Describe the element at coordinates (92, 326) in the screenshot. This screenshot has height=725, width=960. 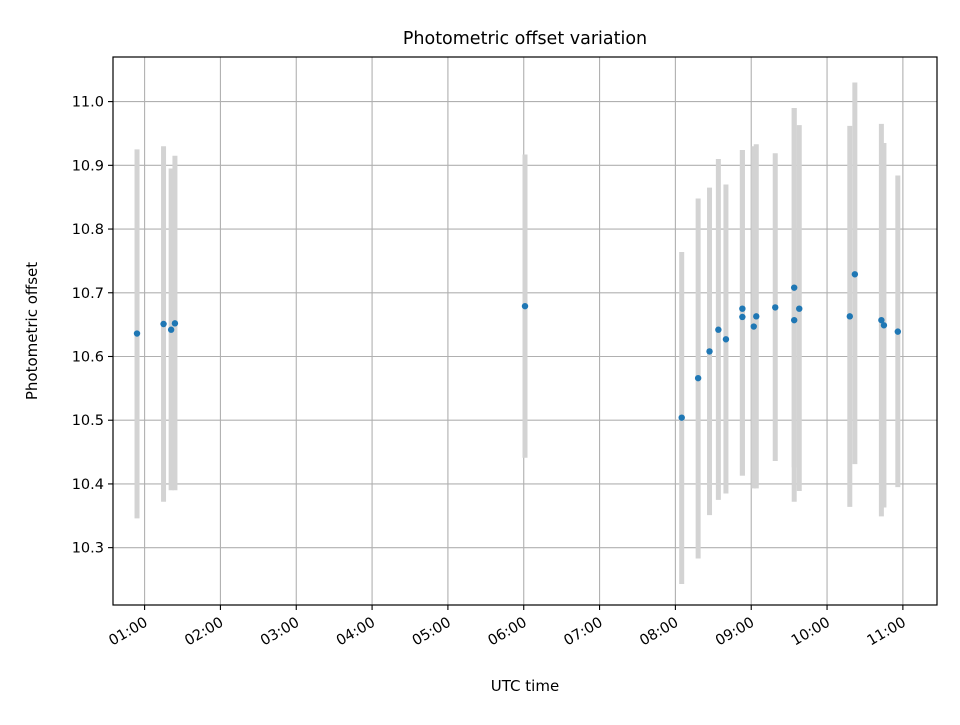
I see `y-axis: 10.3 10.4 10.5 10.6 10.7 10.8 10.9 11.0` at that location.